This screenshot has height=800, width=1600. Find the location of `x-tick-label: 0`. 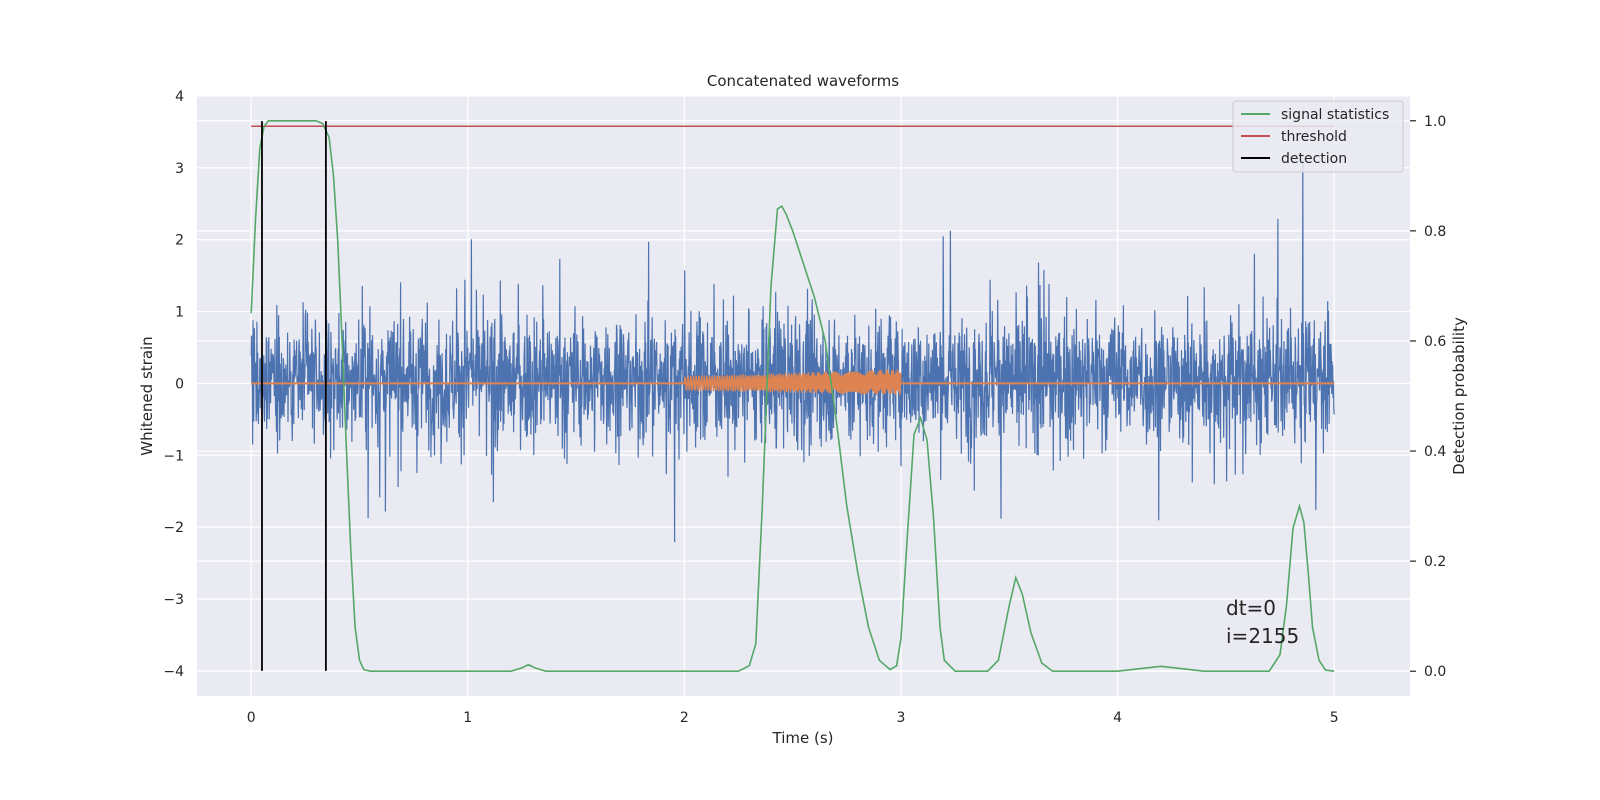

x-tick-label: 0 is located at coordinates (251, 718).